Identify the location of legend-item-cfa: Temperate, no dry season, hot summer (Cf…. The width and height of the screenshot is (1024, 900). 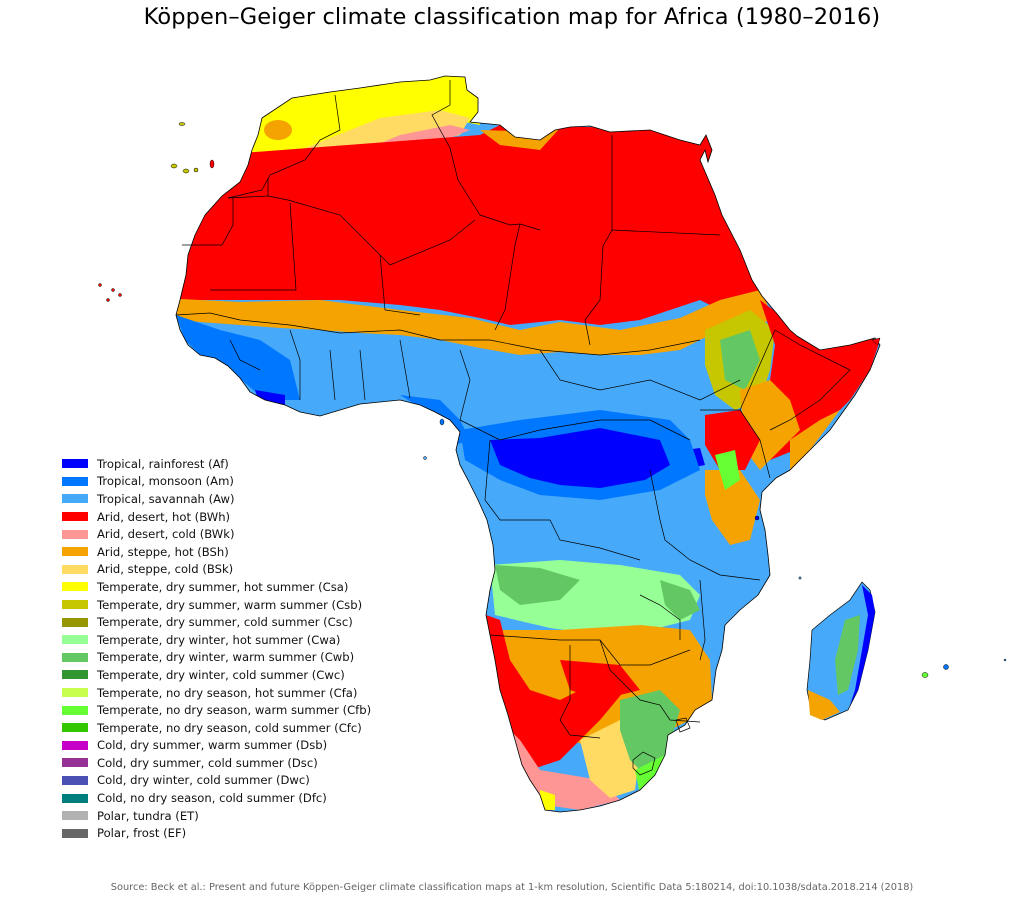
(216, 693).